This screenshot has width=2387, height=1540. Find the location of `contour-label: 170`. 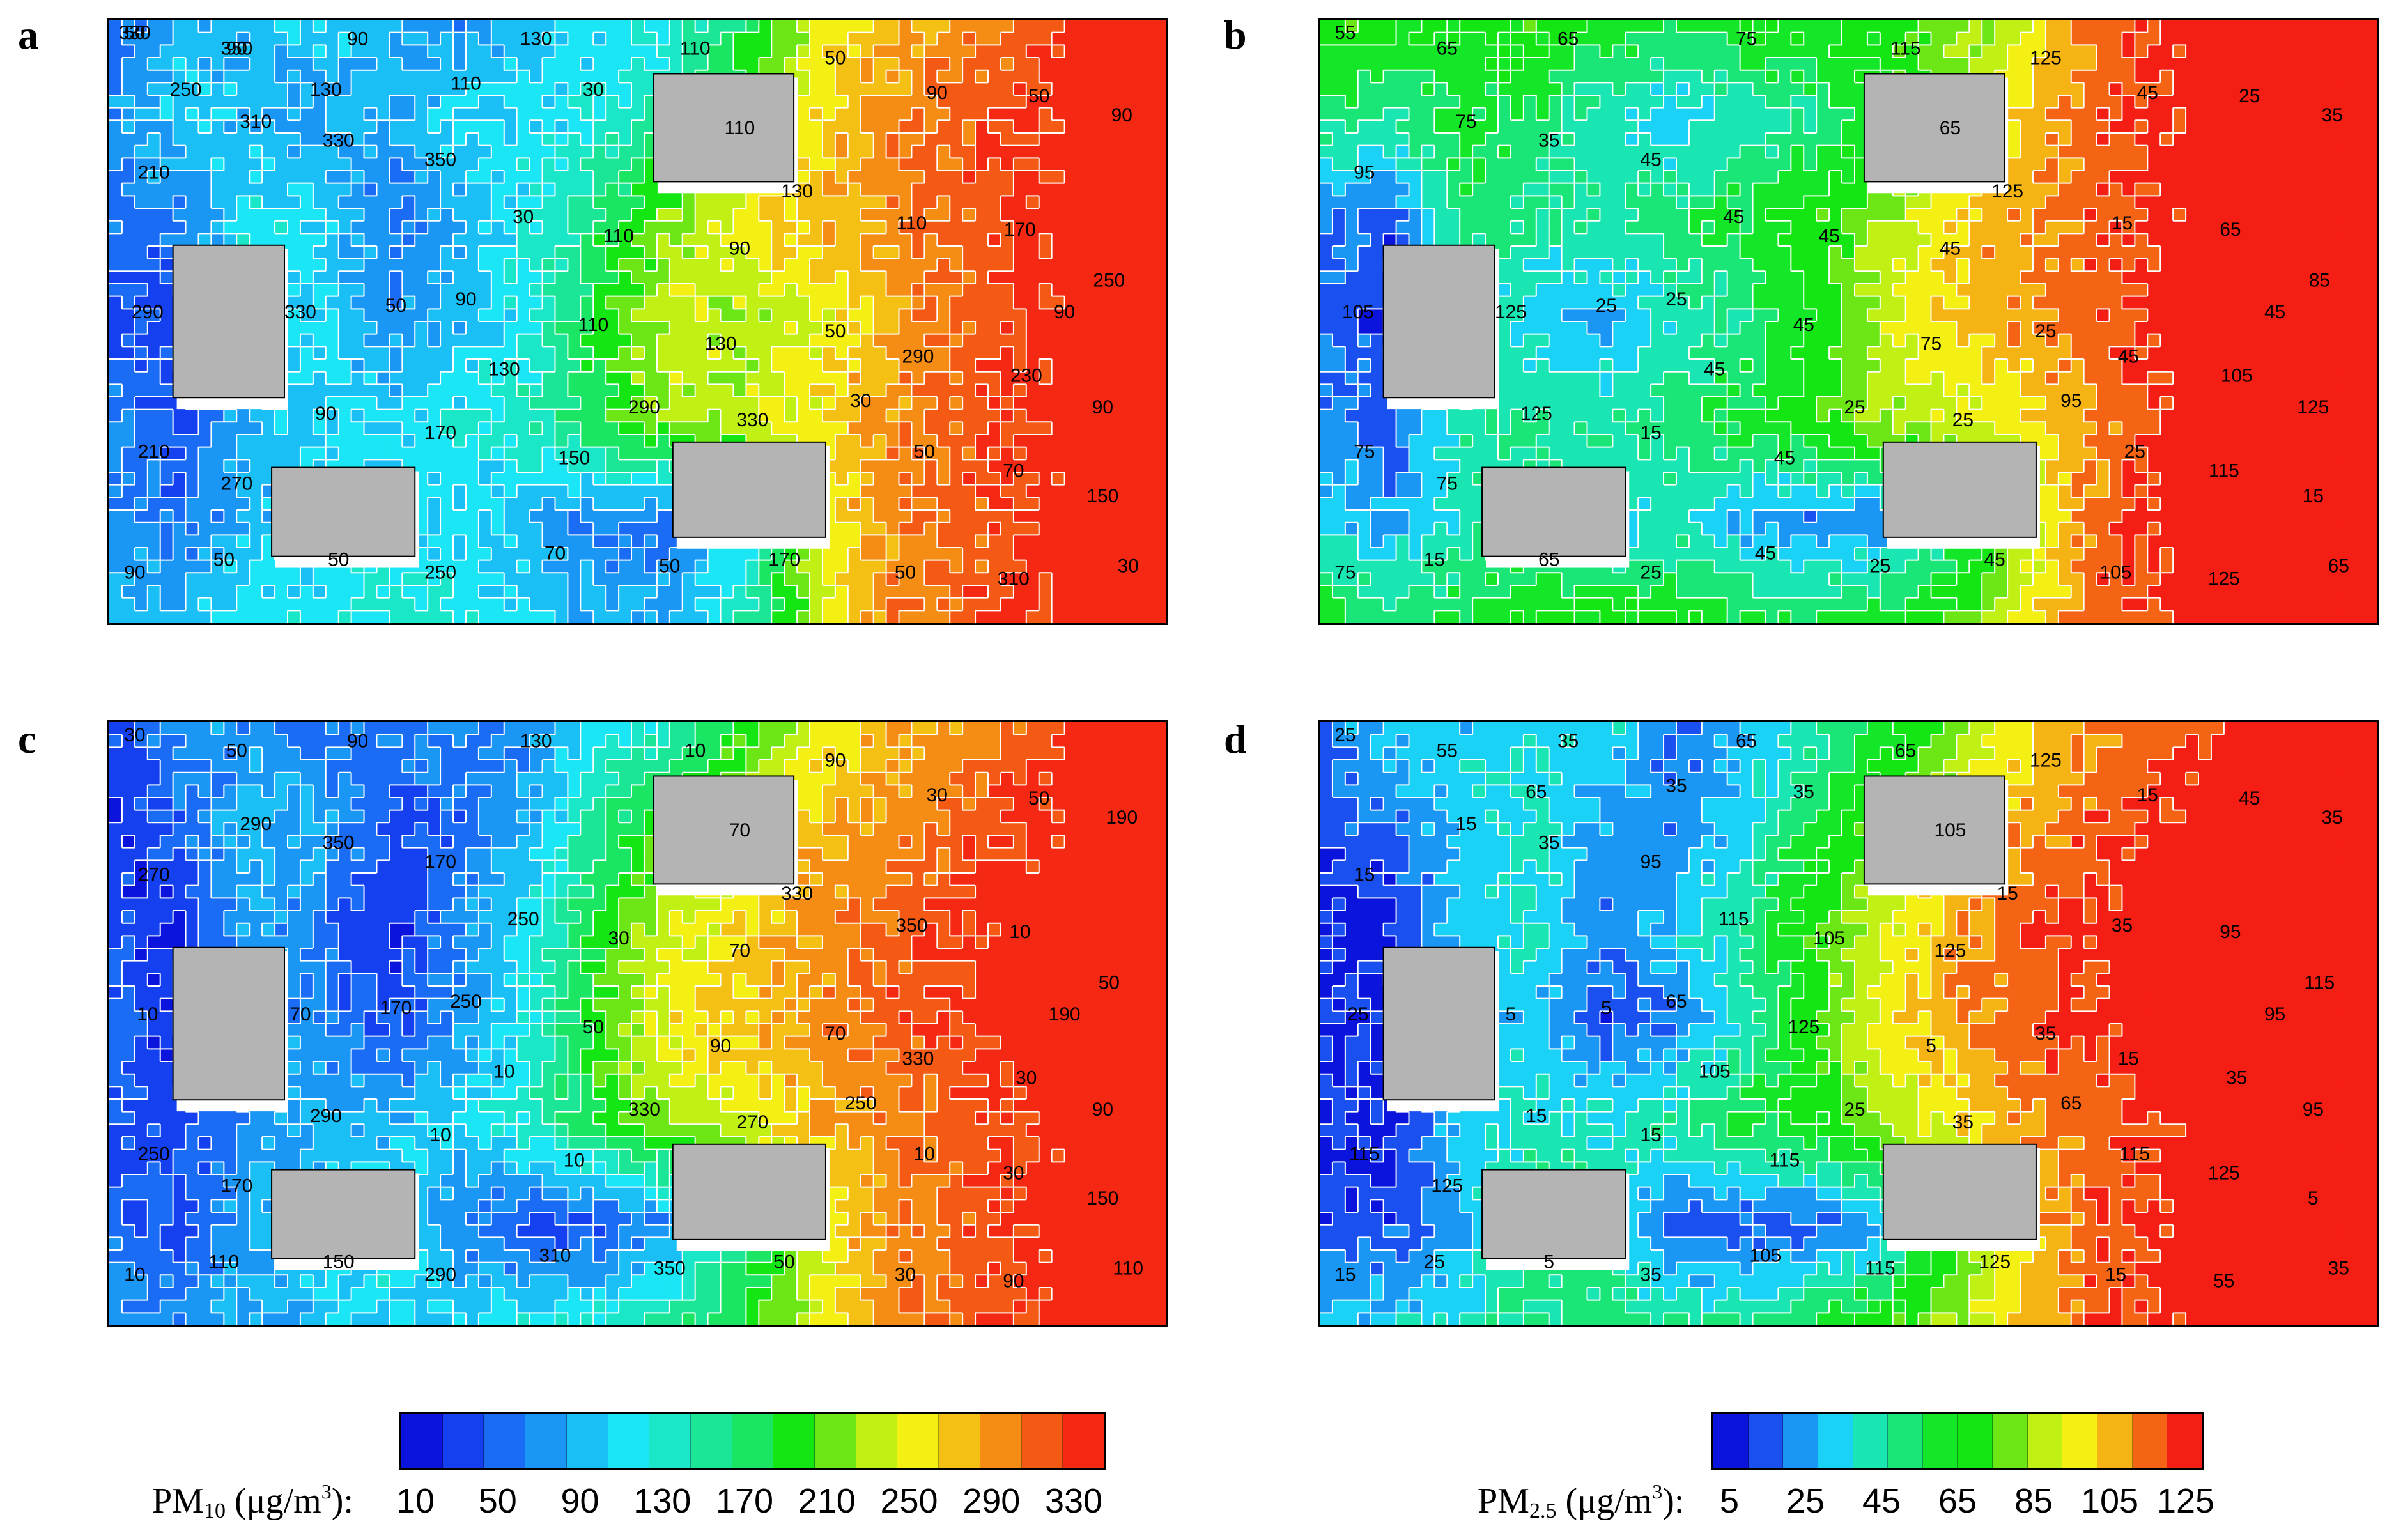

contour-label: 170 is located at coordinates (440, 432).